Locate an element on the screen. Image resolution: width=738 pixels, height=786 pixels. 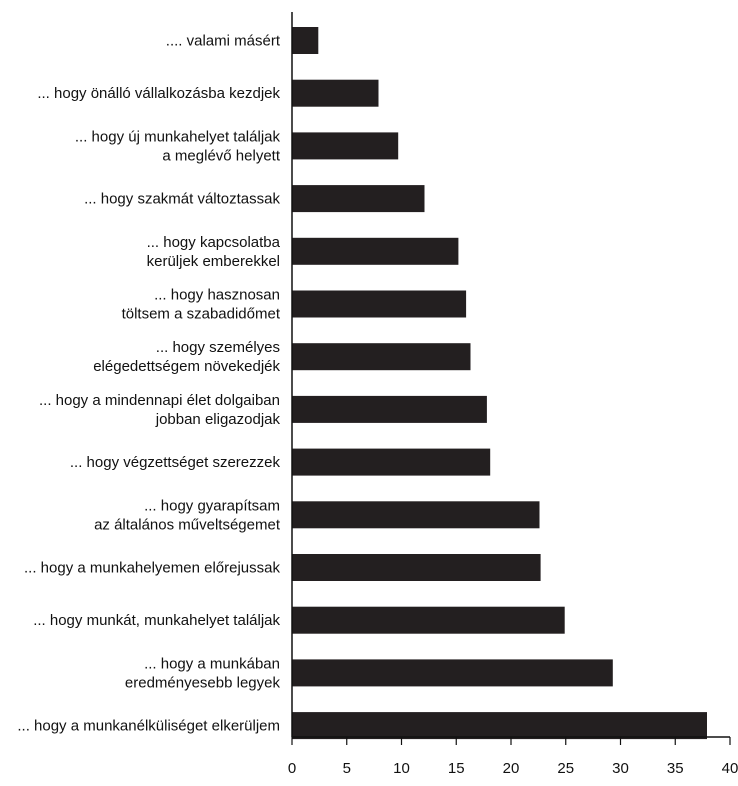
category-label: .... valami másért is located at coordinates (223, 41).